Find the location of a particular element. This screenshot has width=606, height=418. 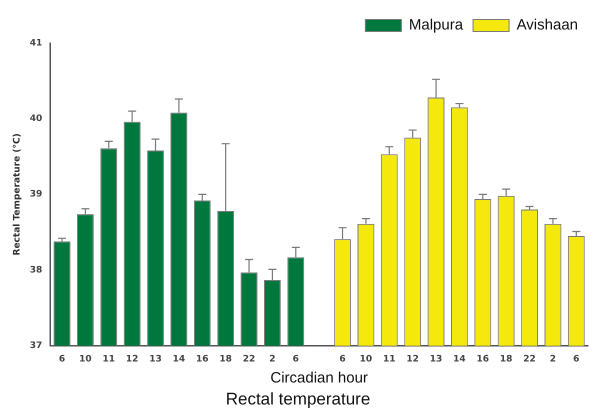

y-axis-title: Rectal Temperature (°C) is located at coordinates (17, 194).